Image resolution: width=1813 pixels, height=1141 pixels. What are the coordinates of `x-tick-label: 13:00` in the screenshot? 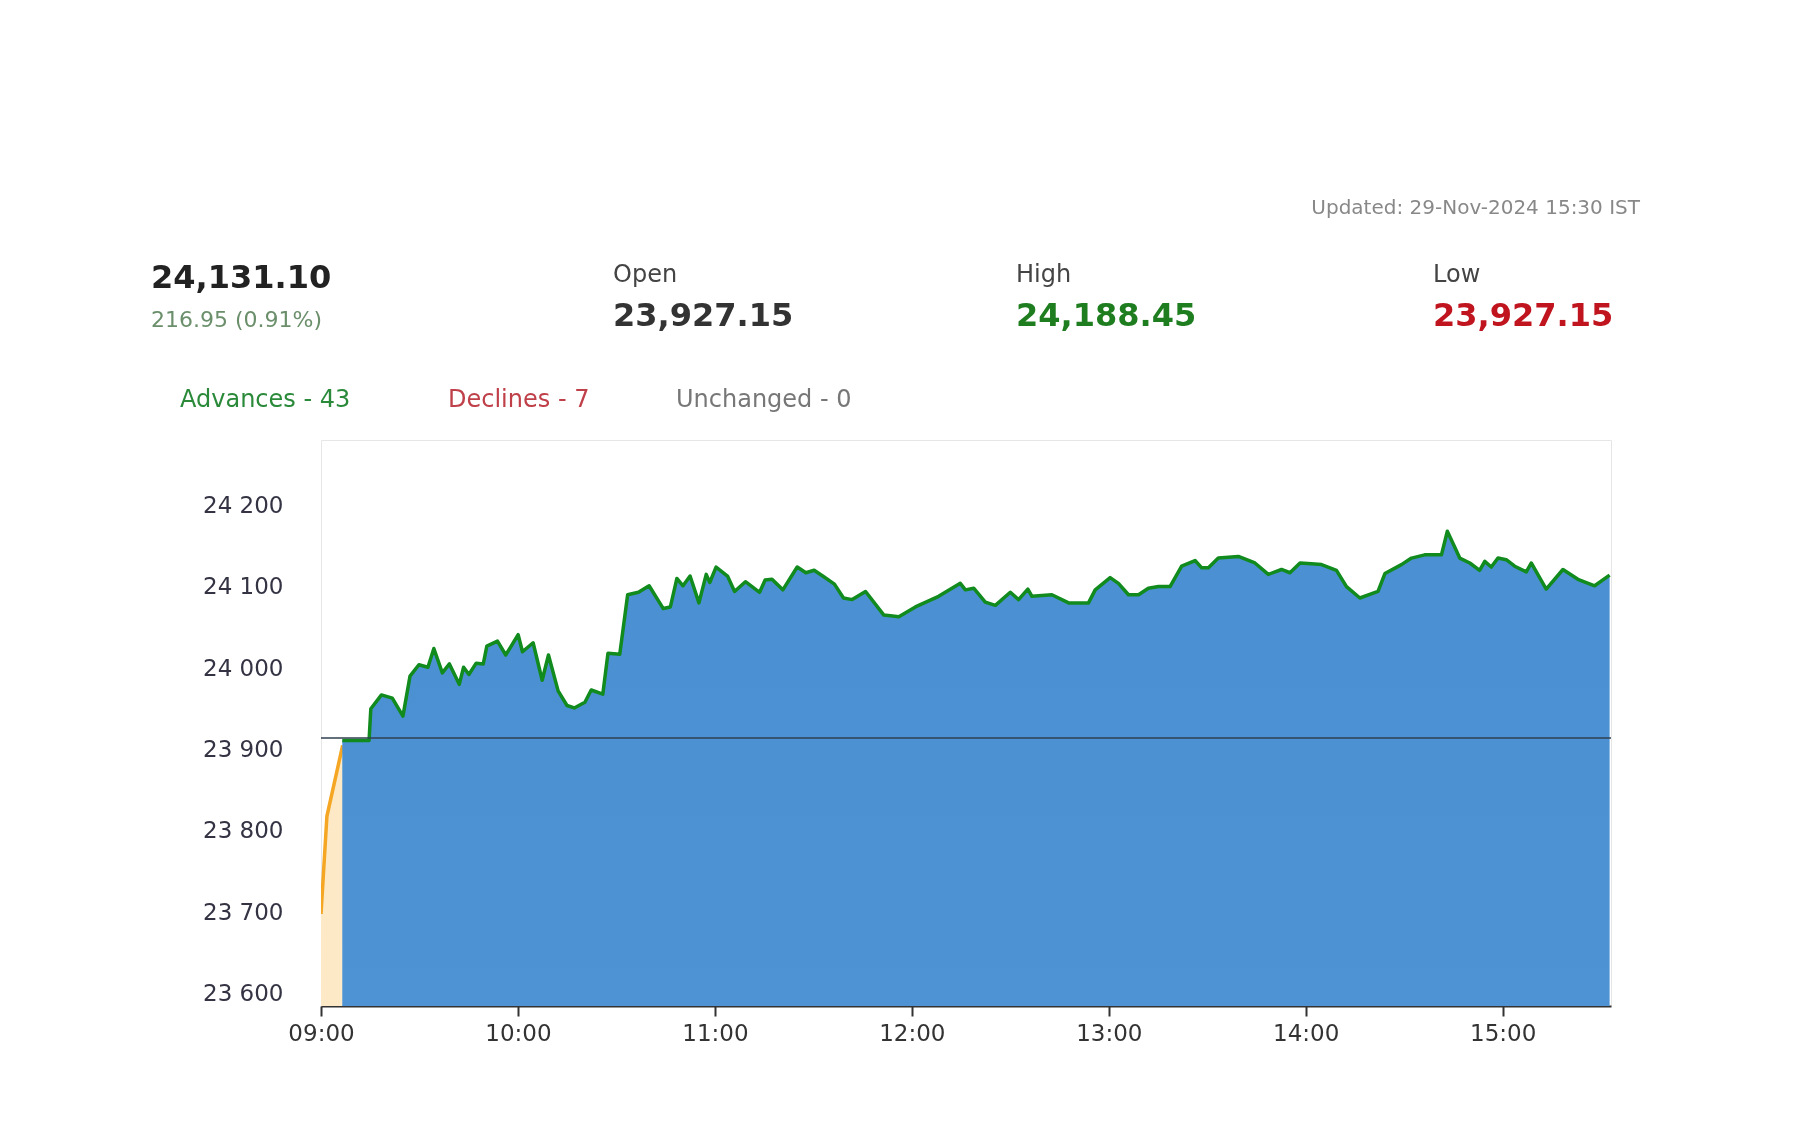 It's located at (1109, 1032).